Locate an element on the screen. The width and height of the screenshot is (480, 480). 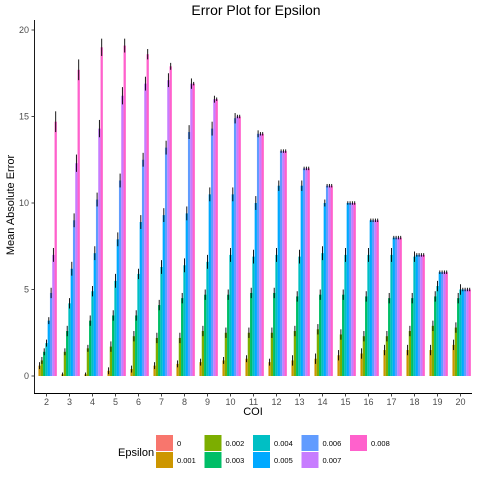
bar-coi-11-eps-0.007 is located at coordinates (260, 254).